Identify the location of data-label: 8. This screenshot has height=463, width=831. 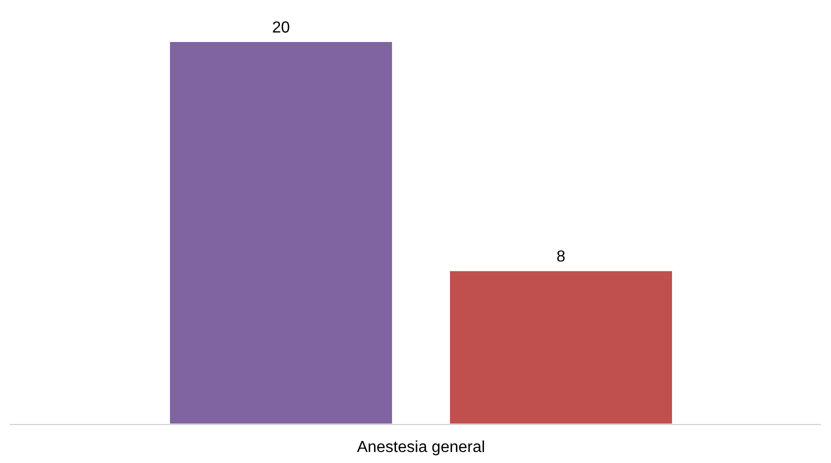
(561, 257).